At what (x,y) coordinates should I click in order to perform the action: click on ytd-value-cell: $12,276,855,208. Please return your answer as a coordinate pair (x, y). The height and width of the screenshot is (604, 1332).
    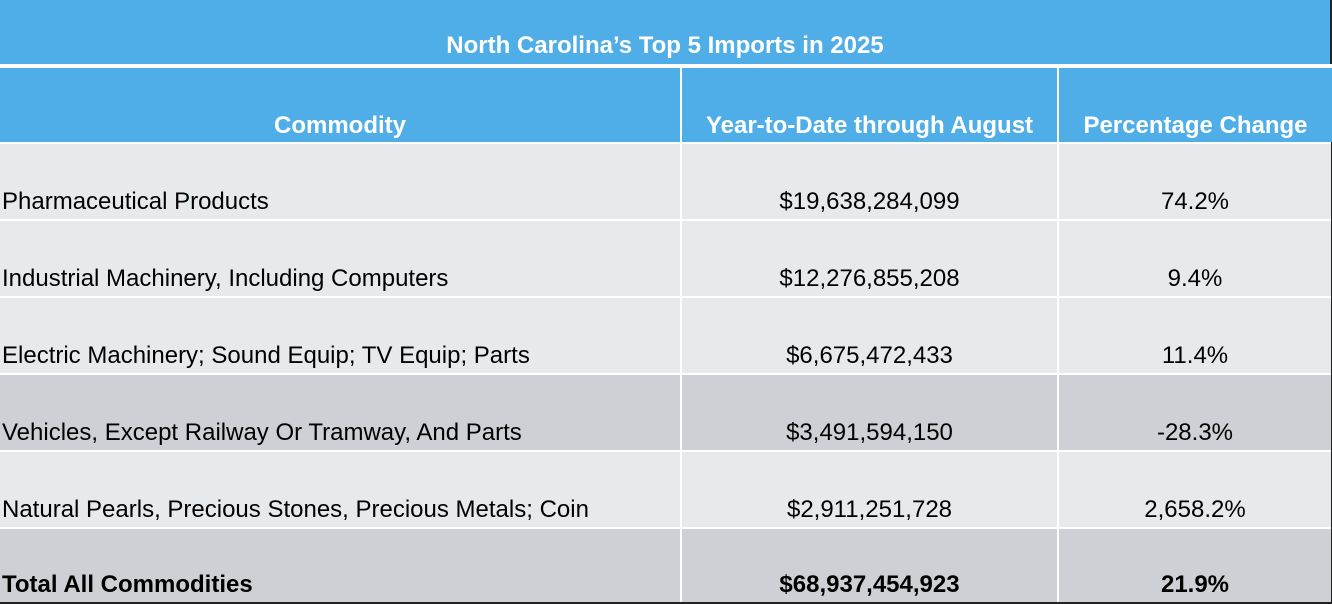
    Looking at the image, I should click on (869, 258).